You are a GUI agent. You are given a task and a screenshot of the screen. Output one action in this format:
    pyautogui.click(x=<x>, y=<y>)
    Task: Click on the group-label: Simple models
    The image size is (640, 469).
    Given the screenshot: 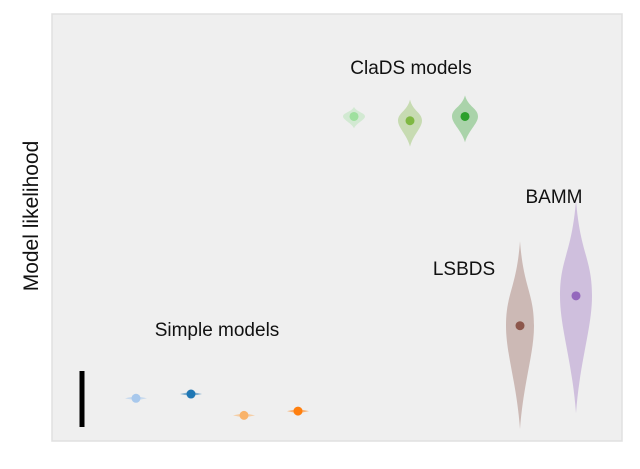 What is the action you would take?
    pyautogui.click(x=217, y=330)
    